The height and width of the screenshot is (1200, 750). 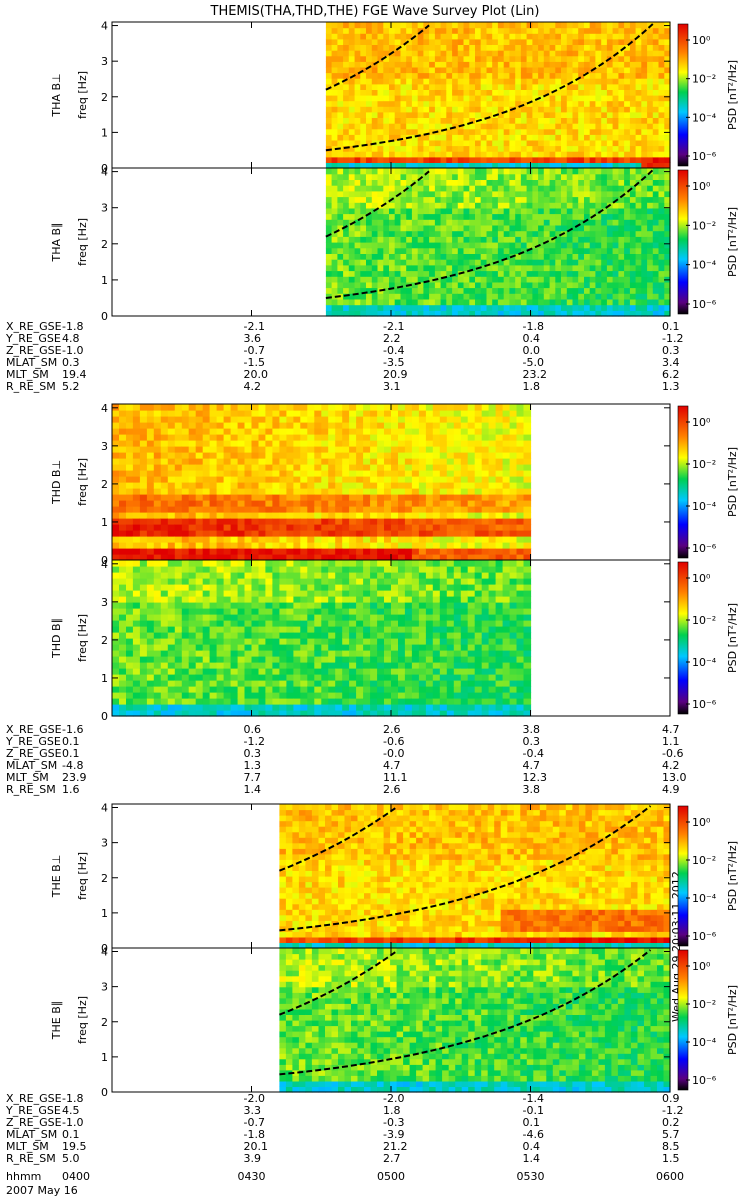 What do you see at coordinates (704, 464) in the screenshot?
I see `colorbar-tick-label: 10⁻²` at bounding box center [704, 464].